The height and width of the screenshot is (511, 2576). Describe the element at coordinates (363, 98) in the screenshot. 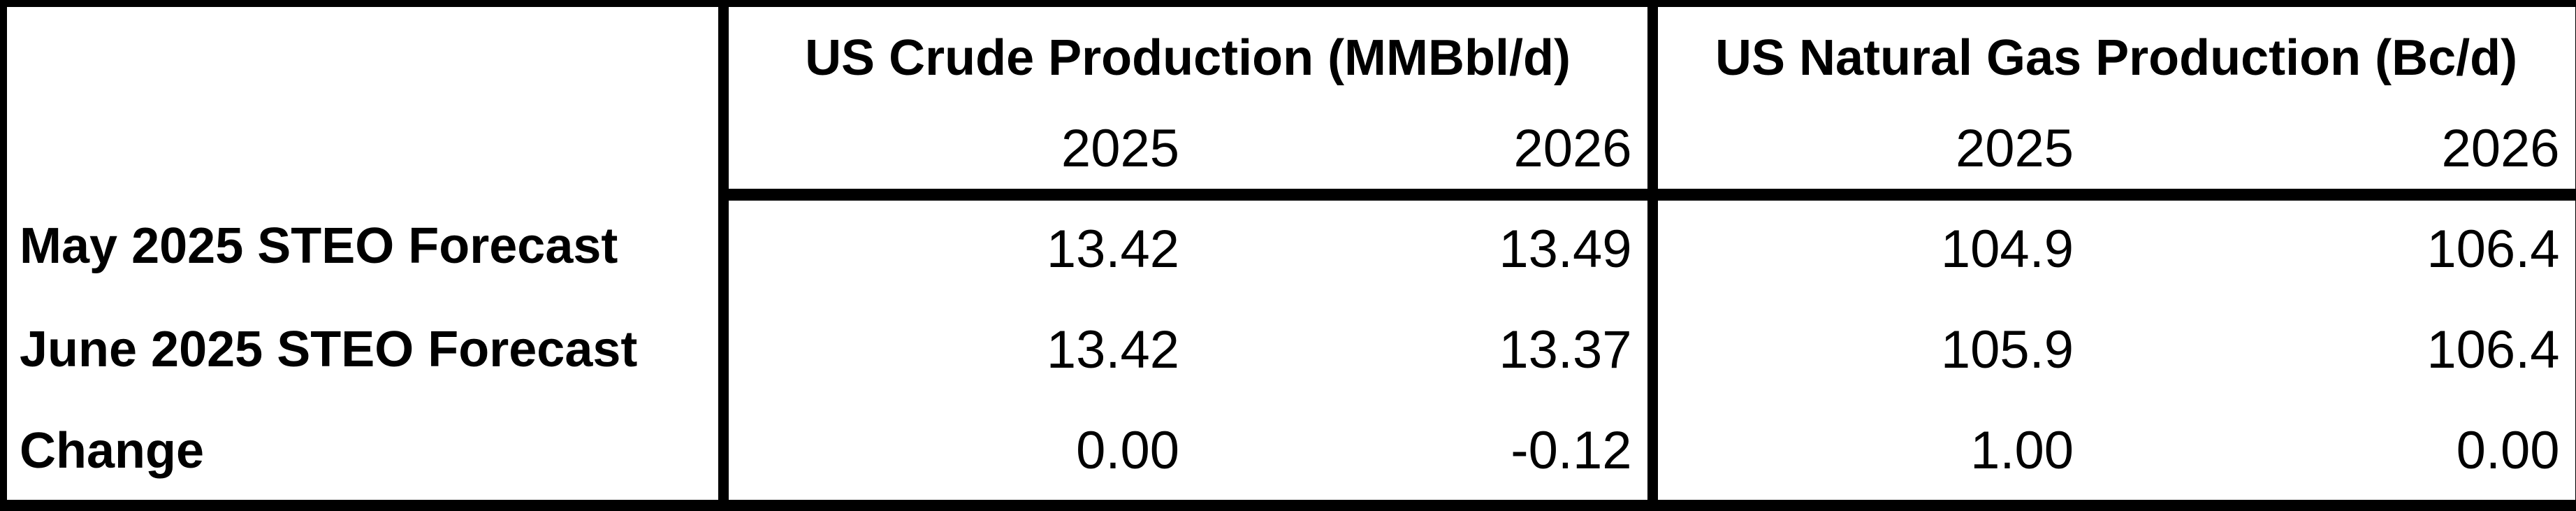

I see `corner-cell` at that location.